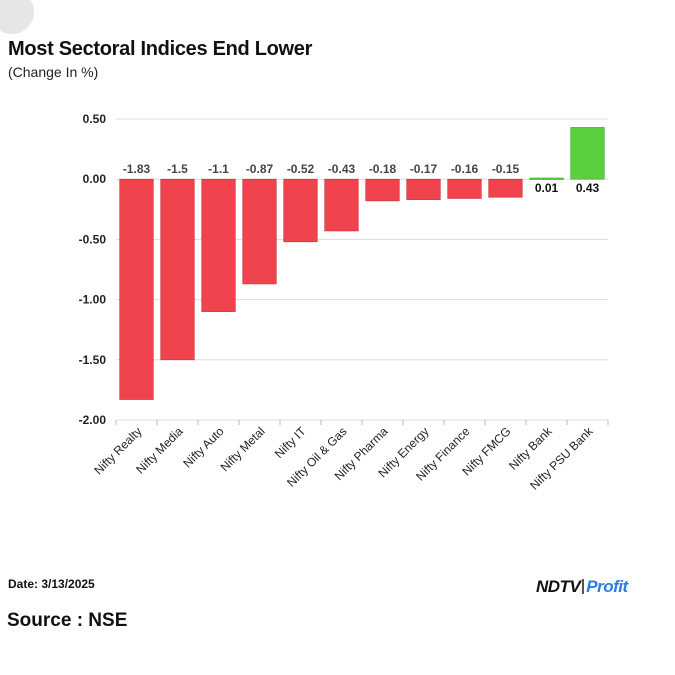  I want to click on data-label: -0.16, so click(465, 169).